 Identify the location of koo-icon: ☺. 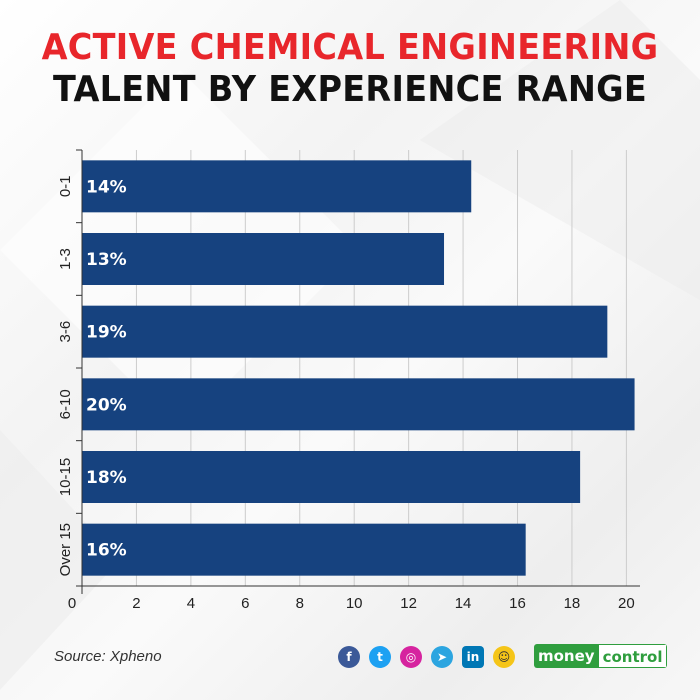
(504, 657).